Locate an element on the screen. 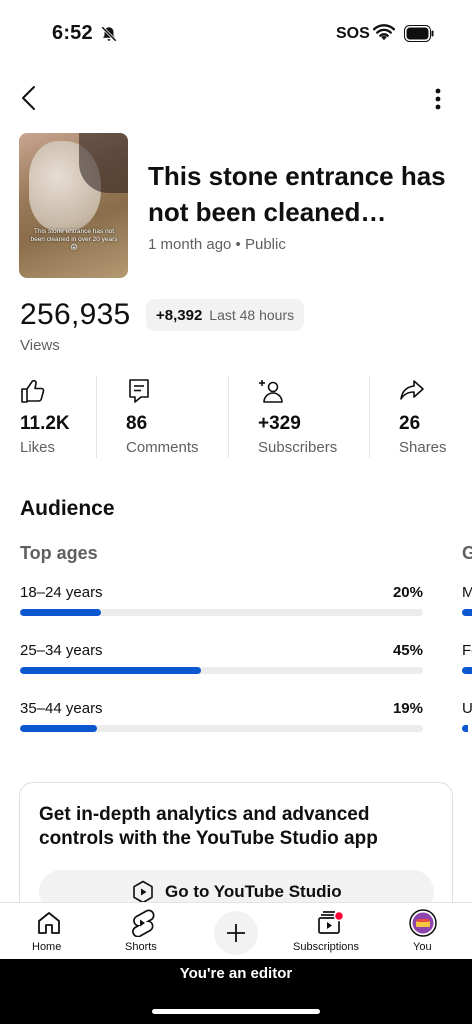 The width and height of the screenshot is (472, 1024). next-card-title-peek: G is located at coordinates (467, 553).